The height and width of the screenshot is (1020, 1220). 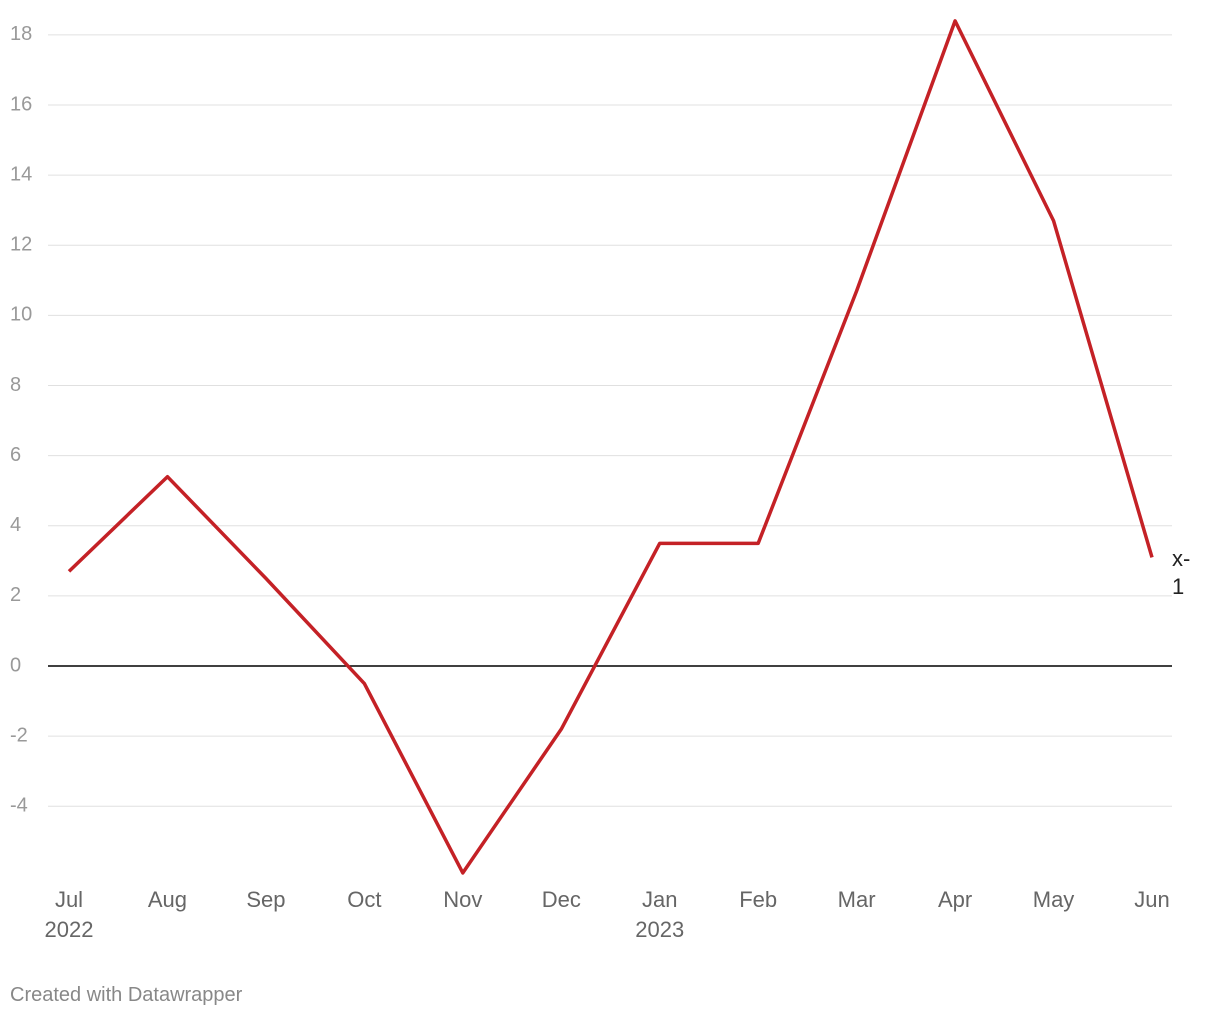 I want to click on series-label: x-1, so click(x=1181, y=573).